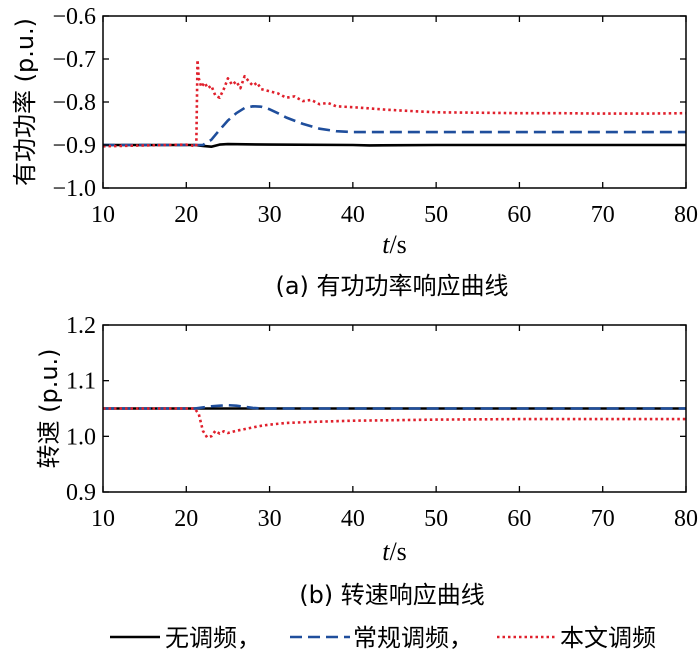  Describe the element at coordinates (74, 103) in the screenshot. I see `chart-a-ytick-label: −0.8` at that location.